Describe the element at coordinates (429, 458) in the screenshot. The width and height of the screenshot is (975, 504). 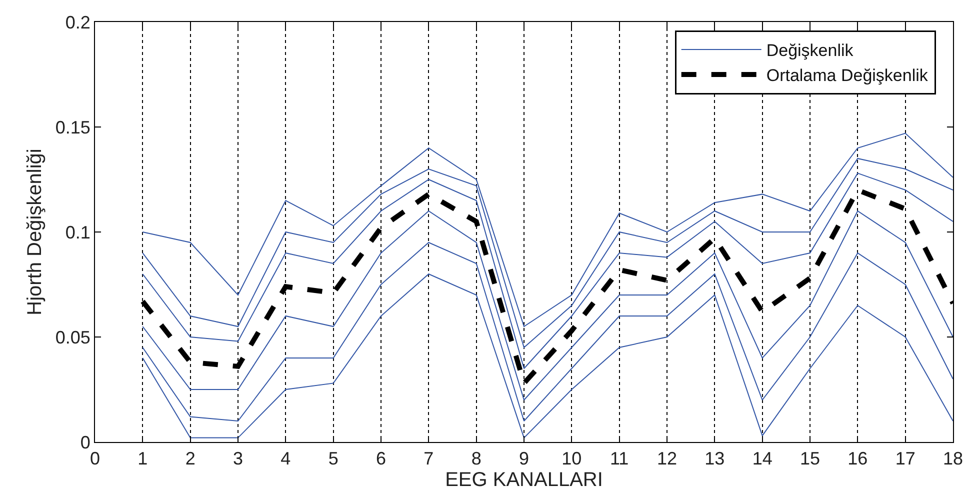
I see `x-tick-label: 7` at that location.